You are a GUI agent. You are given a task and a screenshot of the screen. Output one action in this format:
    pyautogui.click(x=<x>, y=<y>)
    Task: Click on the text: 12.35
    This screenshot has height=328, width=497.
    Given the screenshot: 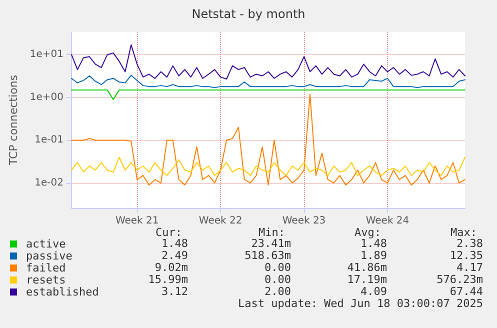 What is the action you would take?
    pyautogui.click(x=467, y=255)
    